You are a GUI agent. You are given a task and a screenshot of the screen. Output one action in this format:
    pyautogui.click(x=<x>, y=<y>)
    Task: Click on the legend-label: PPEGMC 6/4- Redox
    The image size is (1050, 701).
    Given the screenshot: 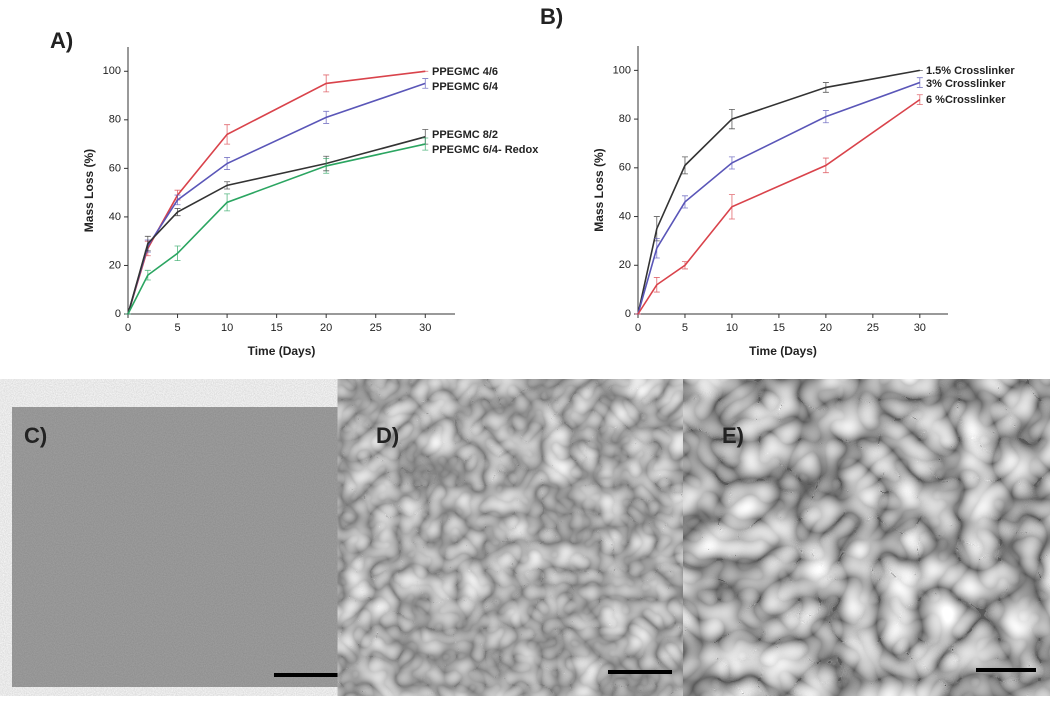 What is the action you would take?
    pyautogui.click(x=485, y=150)
    